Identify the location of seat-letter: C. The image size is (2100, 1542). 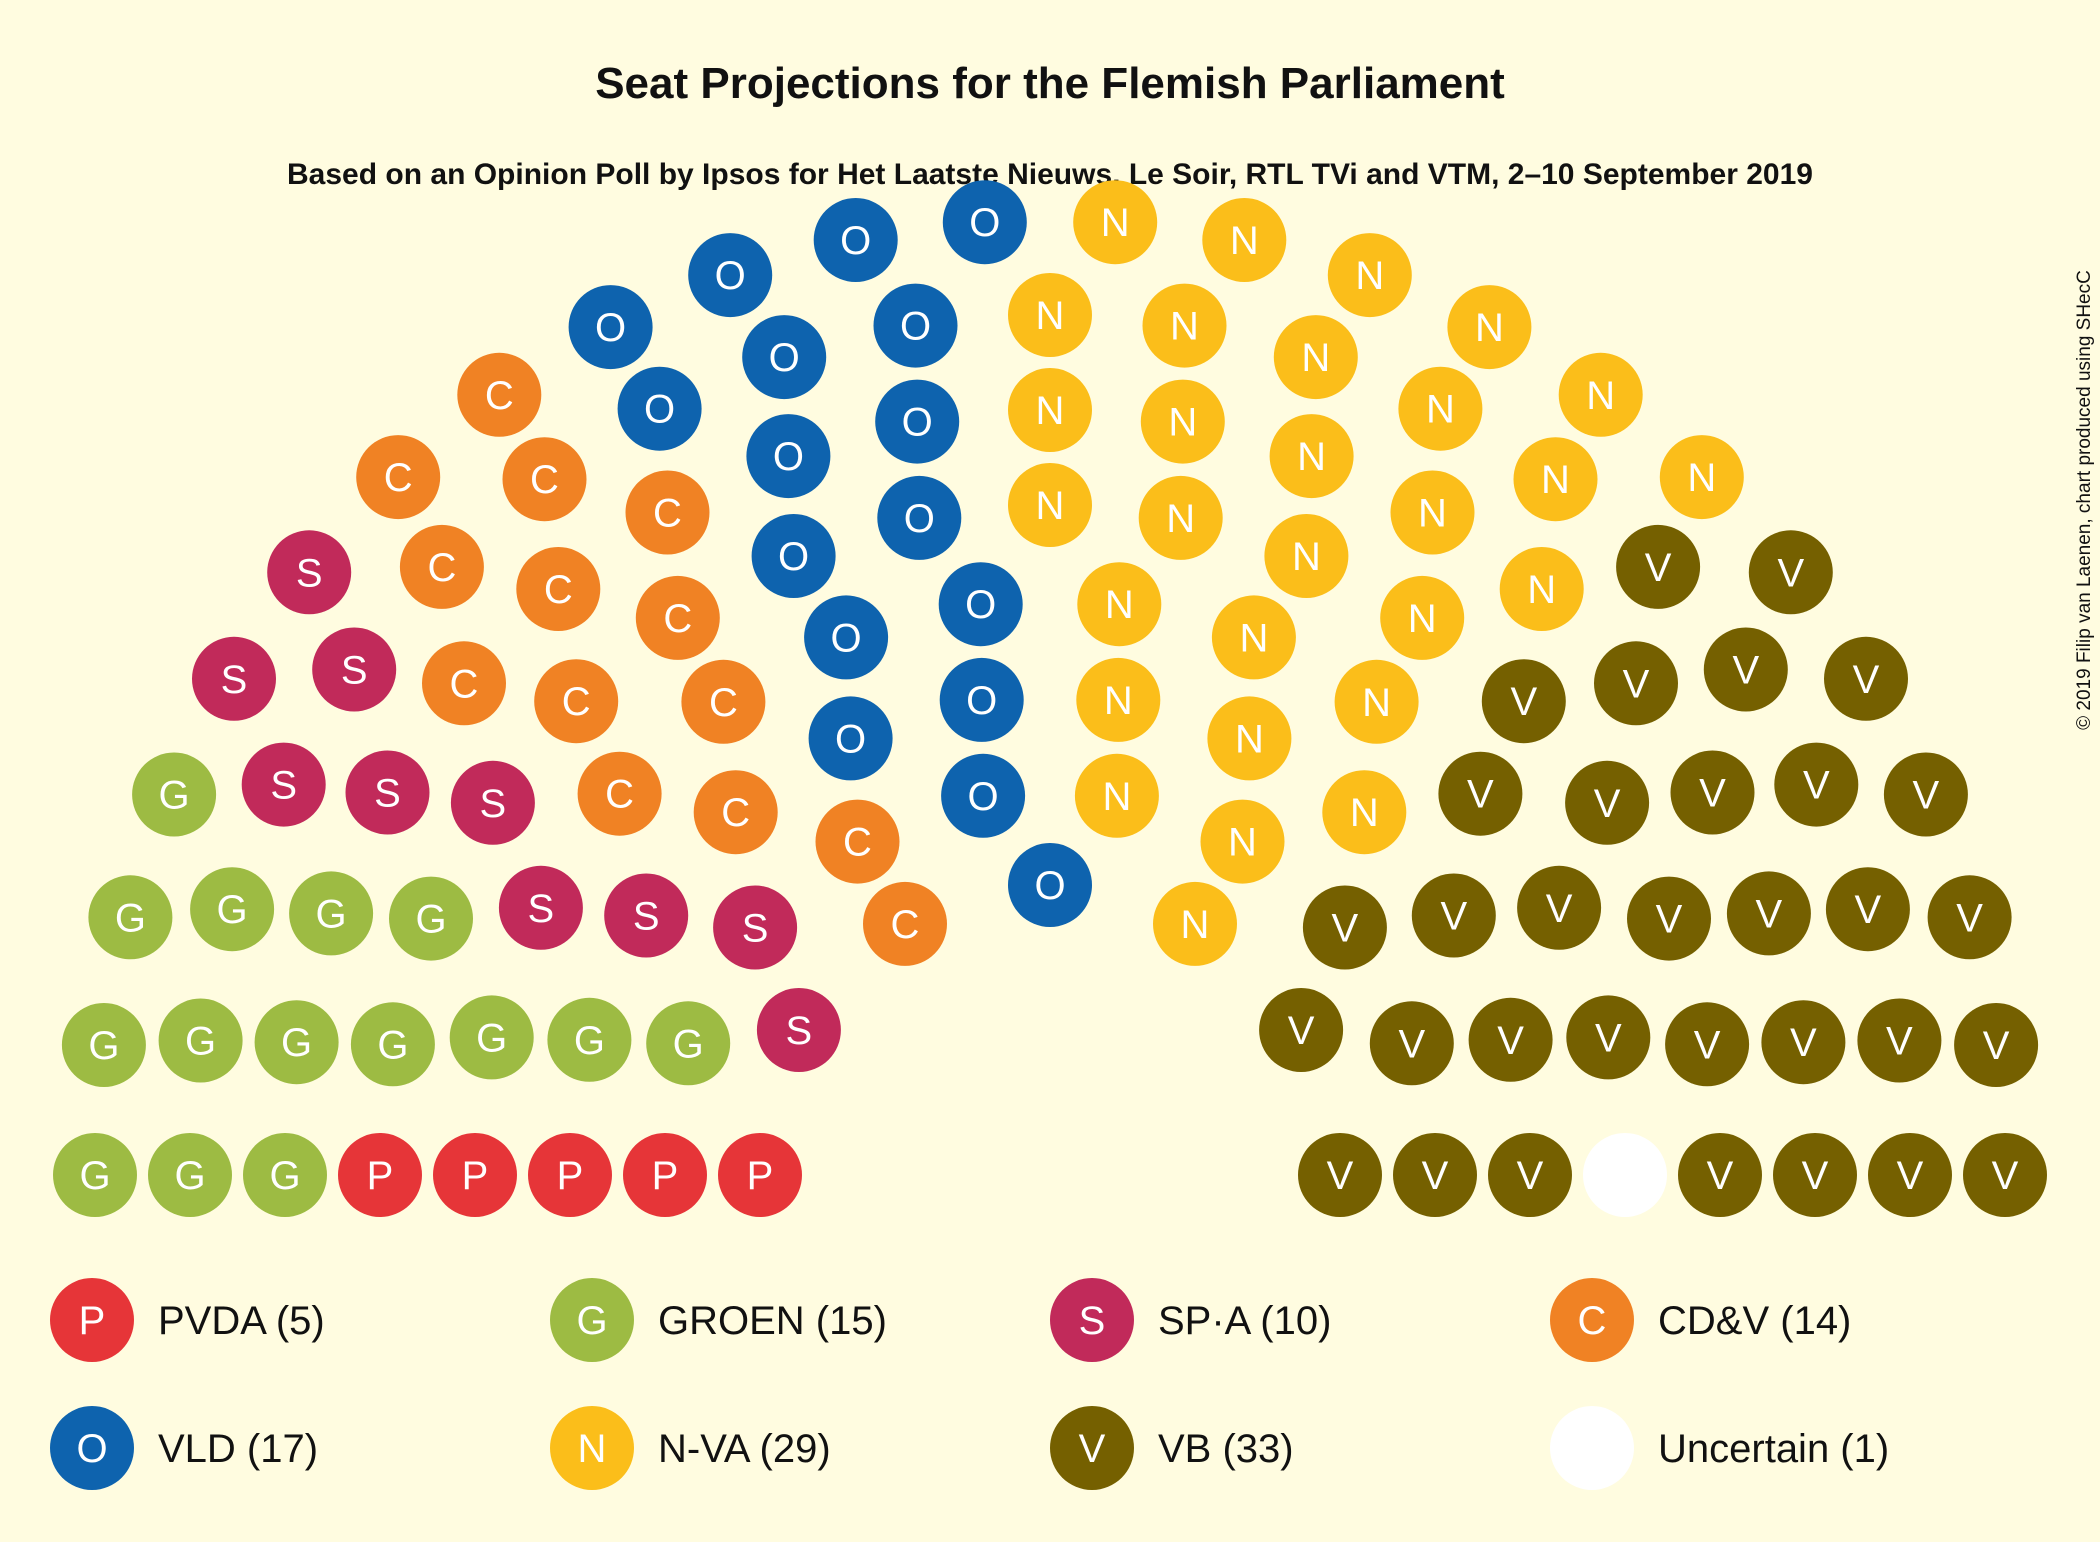
(723, 703).